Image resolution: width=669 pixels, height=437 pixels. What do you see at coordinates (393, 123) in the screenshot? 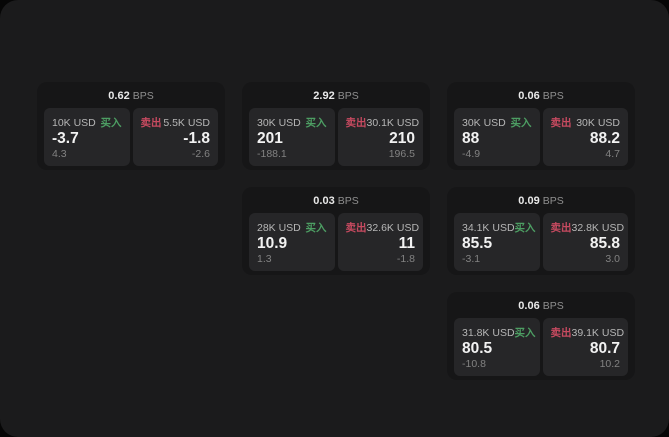
I see `sell-amount: 30.1K USD` at bounding box center [393, 123].